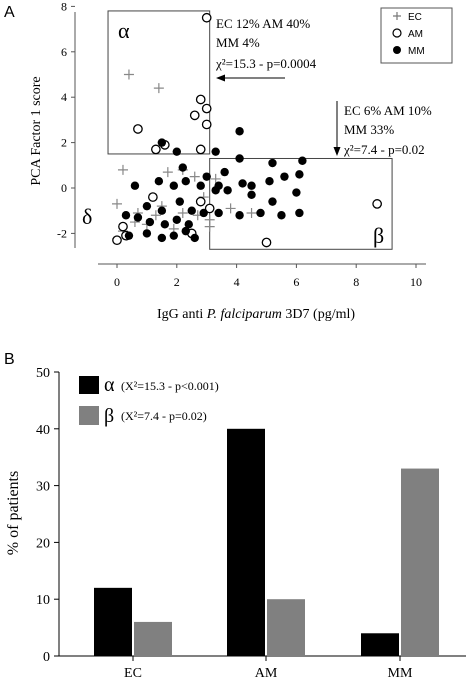 The width and height of the screenshot is (472, 682). What do you see at coordinates (266, 673) in the screenshot?
I see `x-tick-label-b: AM` at bounding box center [266, 673].